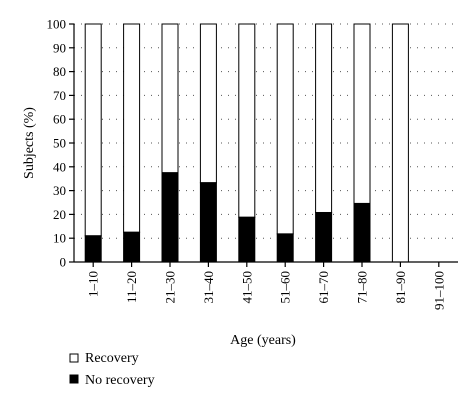 The image size is (474, 406). Describe the element at coordinates (59, 71) in the screenshot. I see `y-tick-label: 80` at that location.